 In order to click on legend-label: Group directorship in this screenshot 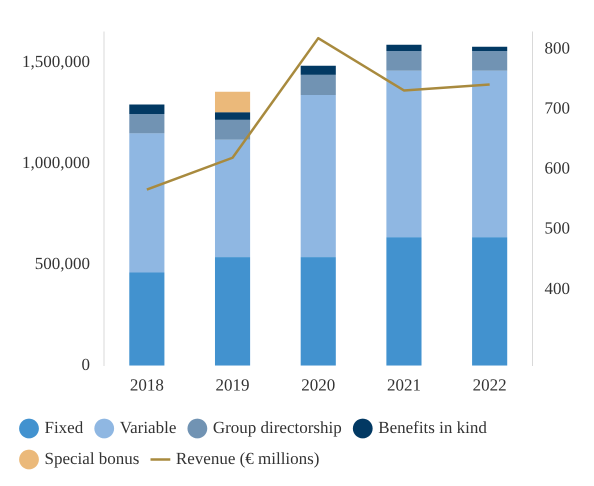, I will do `click(277, 427)`.